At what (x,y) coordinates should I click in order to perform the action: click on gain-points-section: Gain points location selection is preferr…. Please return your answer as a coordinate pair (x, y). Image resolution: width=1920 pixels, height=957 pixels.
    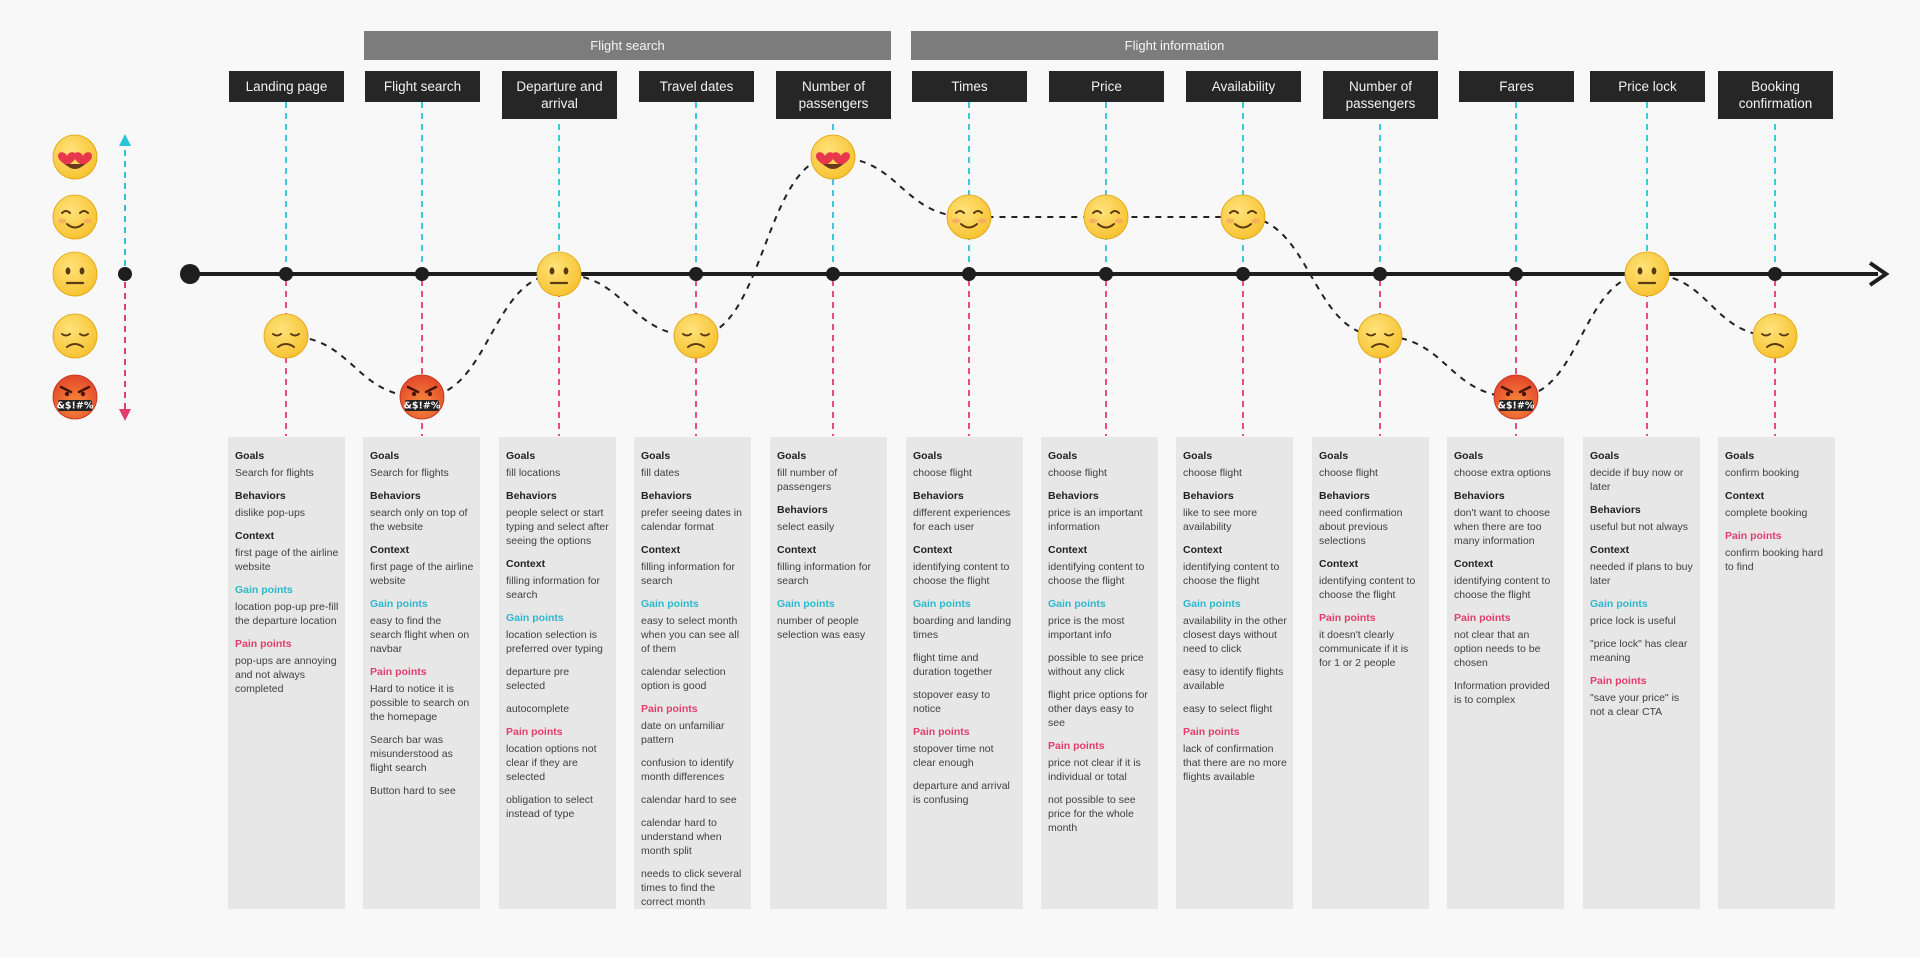
    Looking at the image, I should click on (558, 663).